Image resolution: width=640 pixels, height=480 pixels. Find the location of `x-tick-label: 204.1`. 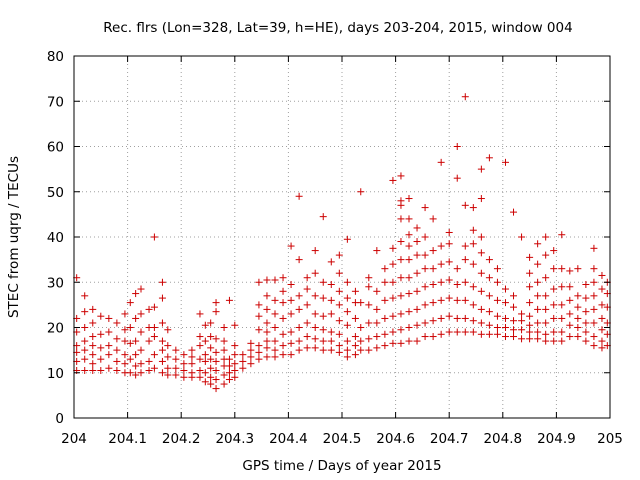

x-tick-label: 204.1 is located at coordinates (127, 439).